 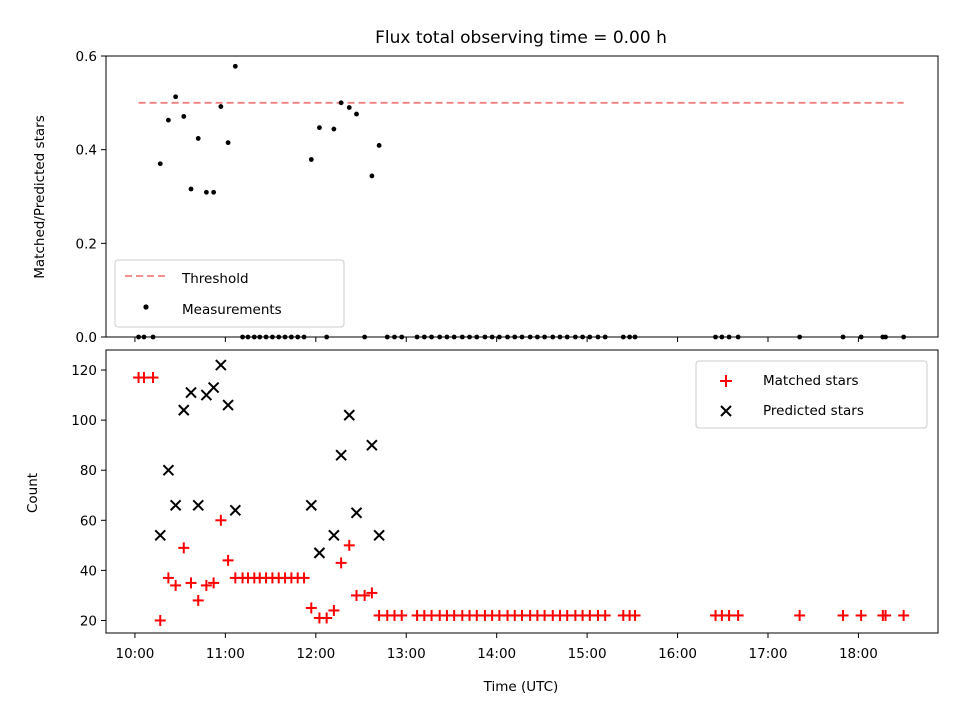 What do you see at coordinates (33, 493) in the screenshot?
I see `counts-y-axis-label: Count` at bounding box center [33, 493].